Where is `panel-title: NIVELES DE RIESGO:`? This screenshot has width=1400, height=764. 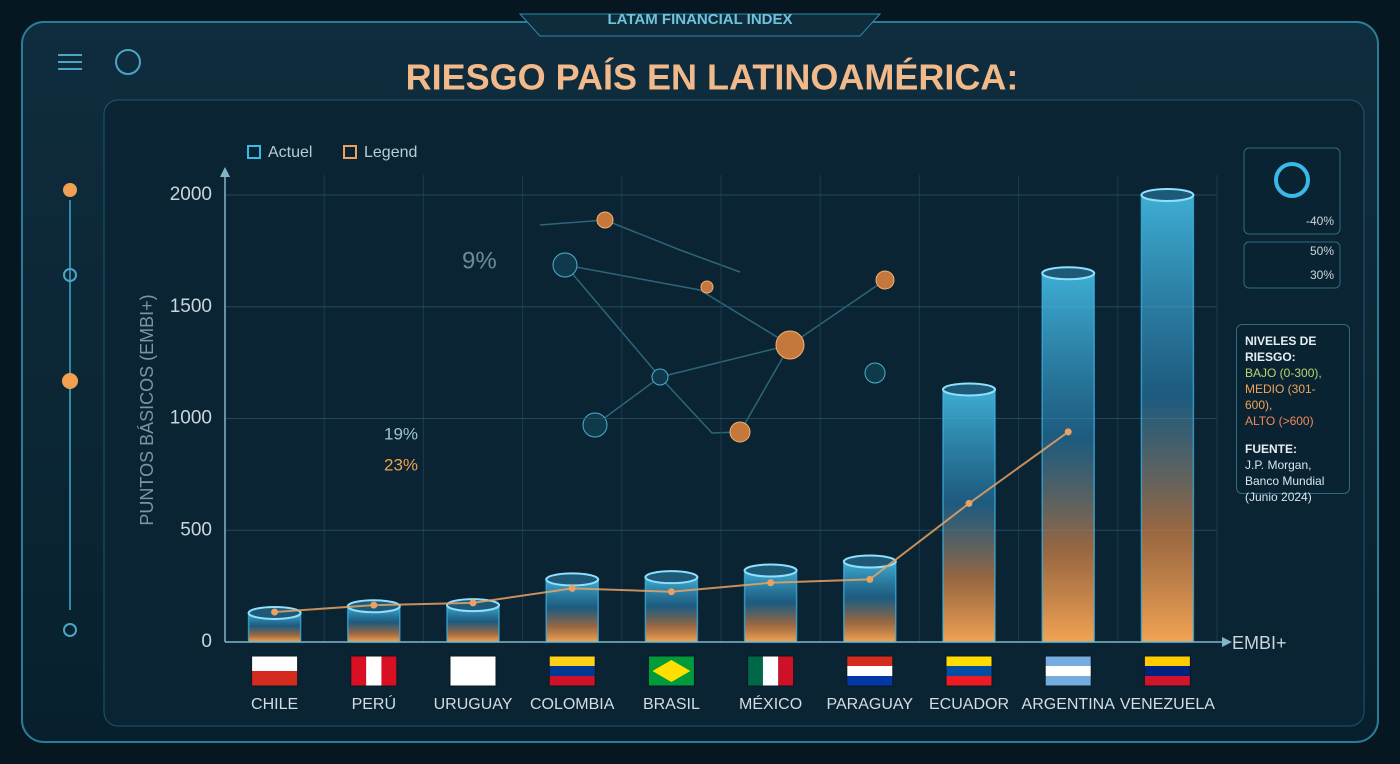
panel-title: NIVELES DE RIESGO: is located at coordinates (1281, 349).